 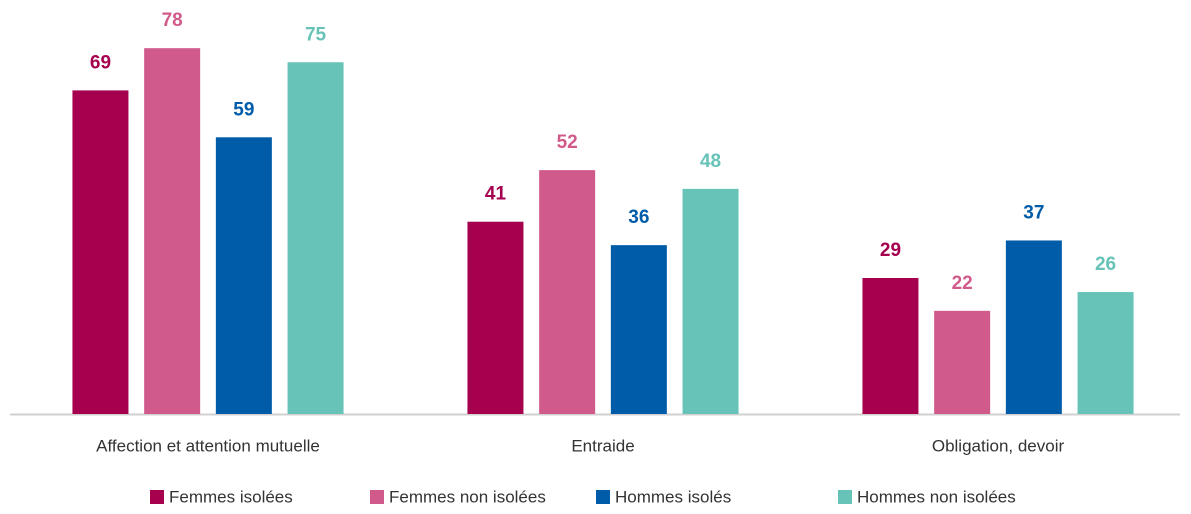 I want to click on value-label: 26, so click(x=1105, y=264).